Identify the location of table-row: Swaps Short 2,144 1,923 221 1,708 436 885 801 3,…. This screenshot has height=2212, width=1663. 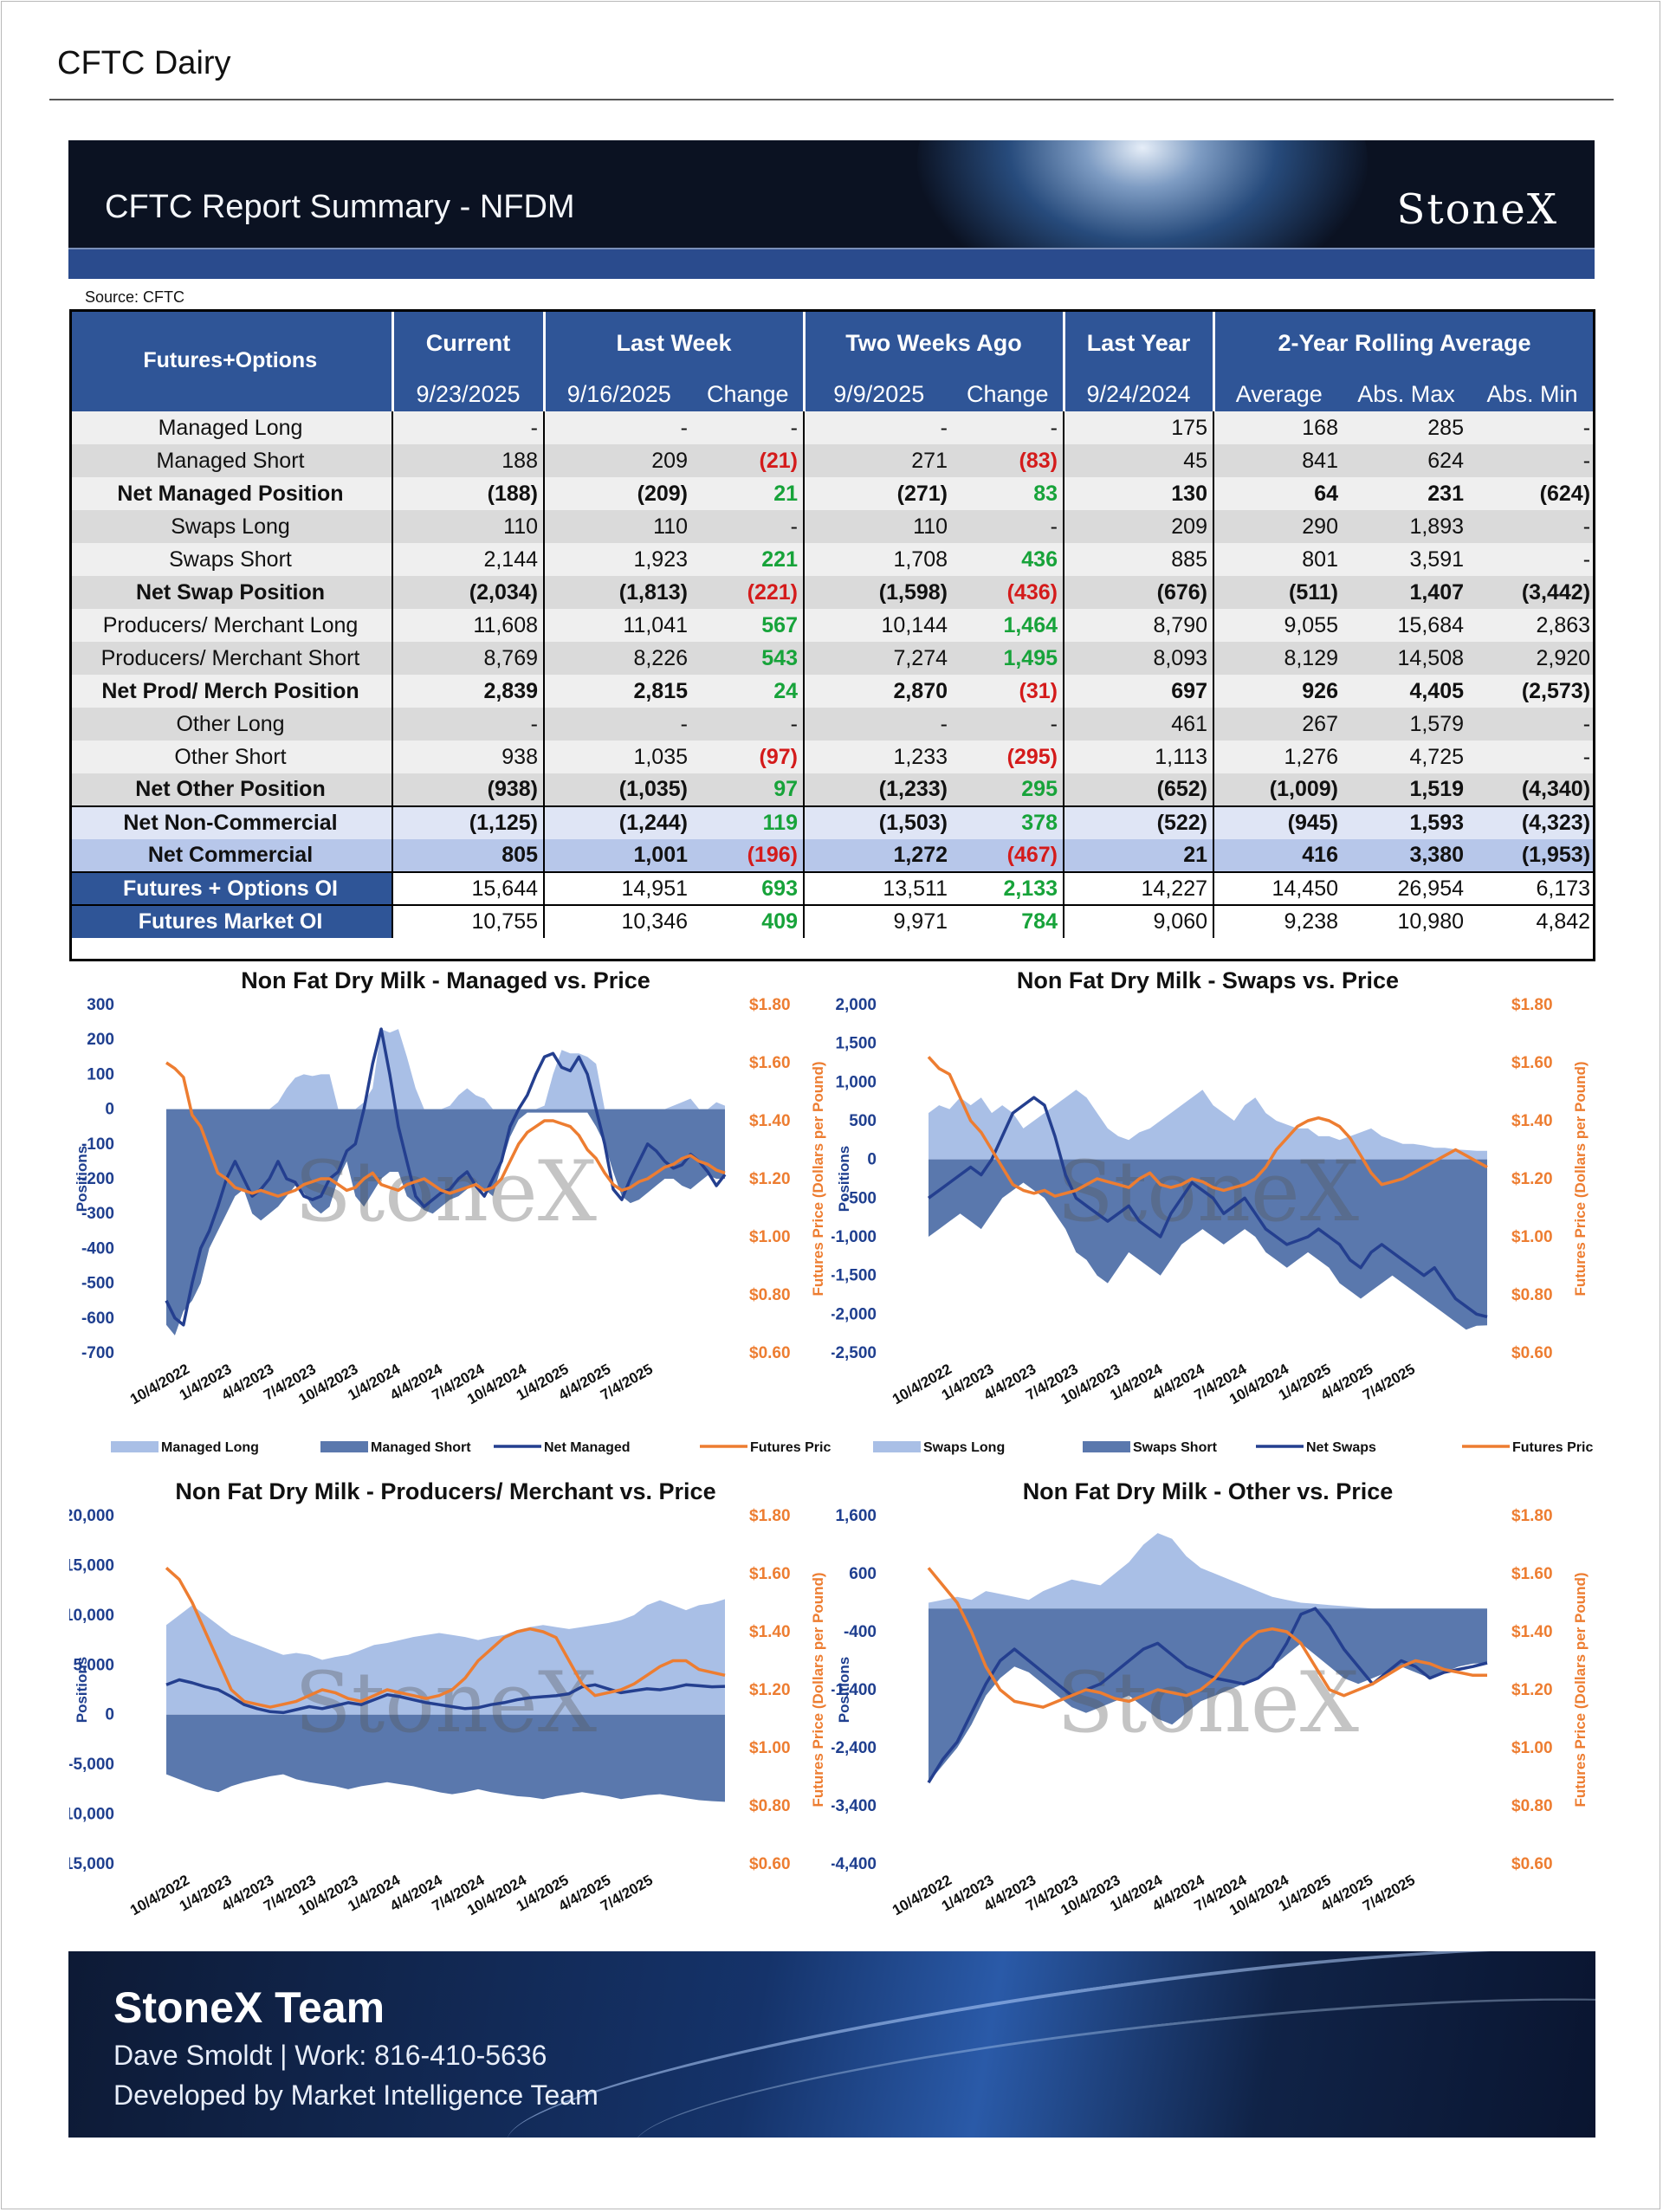
(832, 559).